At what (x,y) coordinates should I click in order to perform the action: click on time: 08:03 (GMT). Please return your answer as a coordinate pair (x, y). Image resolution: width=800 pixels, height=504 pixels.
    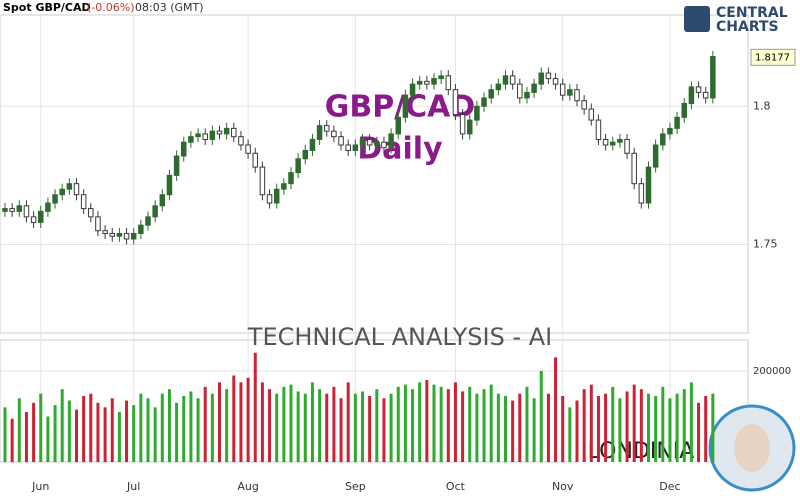
    Looking at the image, I should click on (169, 7).